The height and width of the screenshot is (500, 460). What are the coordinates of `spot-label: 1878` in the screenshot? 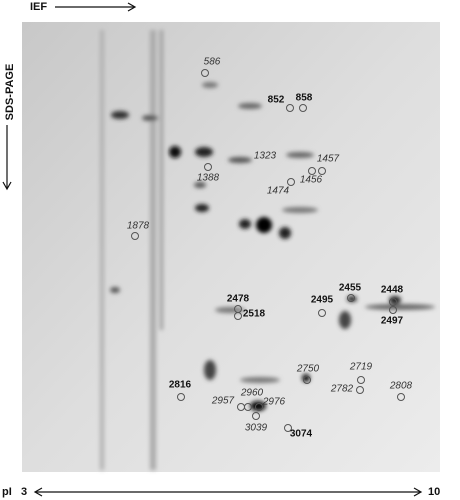 It's located at (138, 226).